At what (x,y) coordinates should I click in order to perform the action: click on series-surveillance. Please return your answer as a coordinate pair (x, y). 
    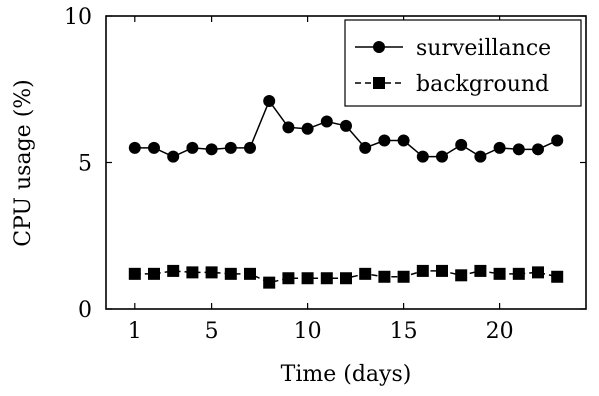
    Looking at the image, I should click on (346, 128).